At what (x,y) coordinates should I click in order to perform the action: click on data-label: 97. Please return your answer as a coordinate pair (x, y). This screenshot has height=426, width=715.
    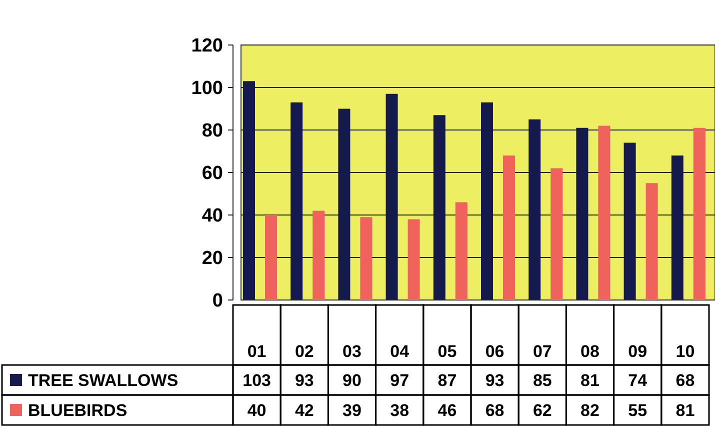
    Looking at the image, I should click on (400, 380).